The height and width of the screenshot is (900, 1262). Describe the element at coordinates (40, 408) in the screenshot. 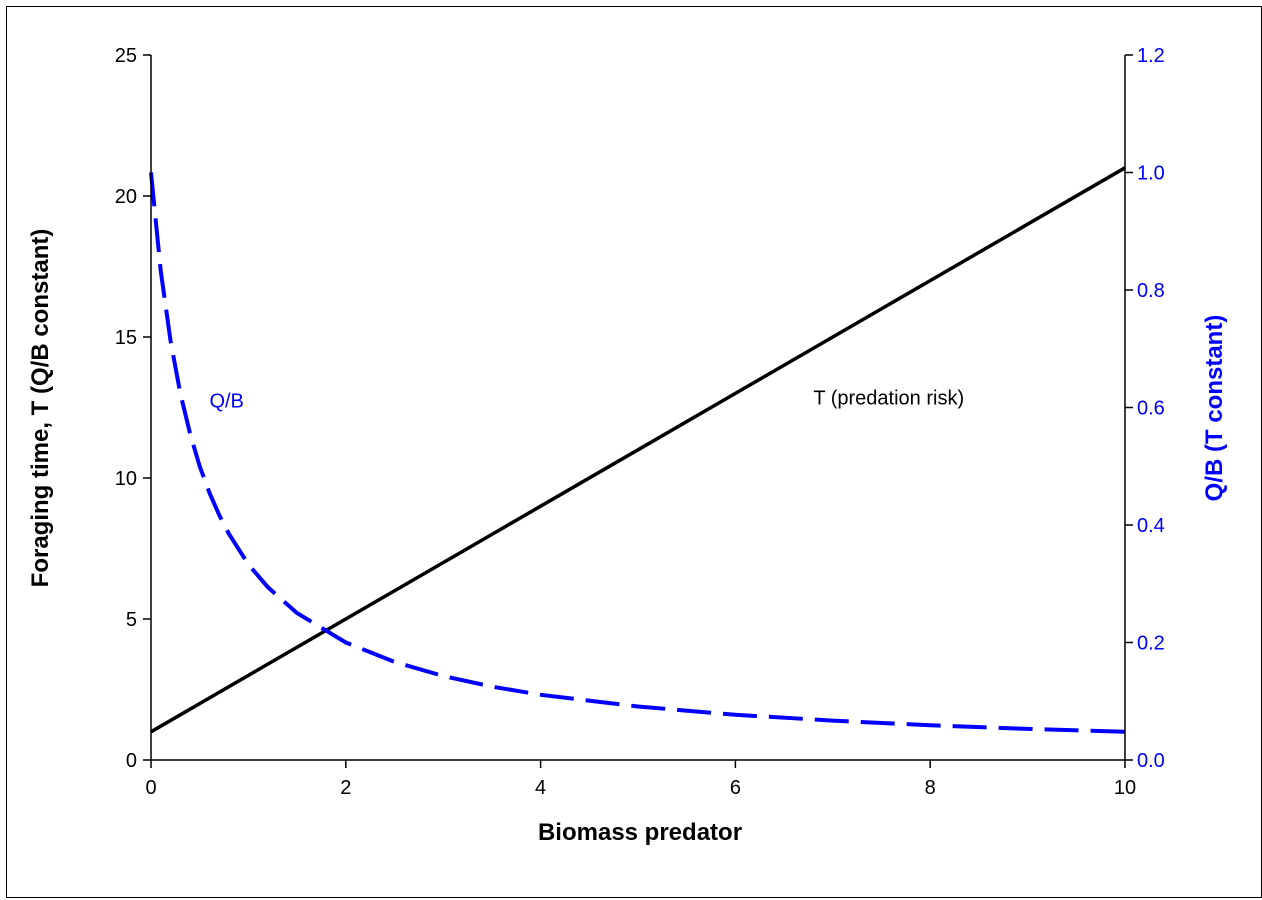

I see `y-axis-title: Foraging time, T (Q/B constant)` at that location.